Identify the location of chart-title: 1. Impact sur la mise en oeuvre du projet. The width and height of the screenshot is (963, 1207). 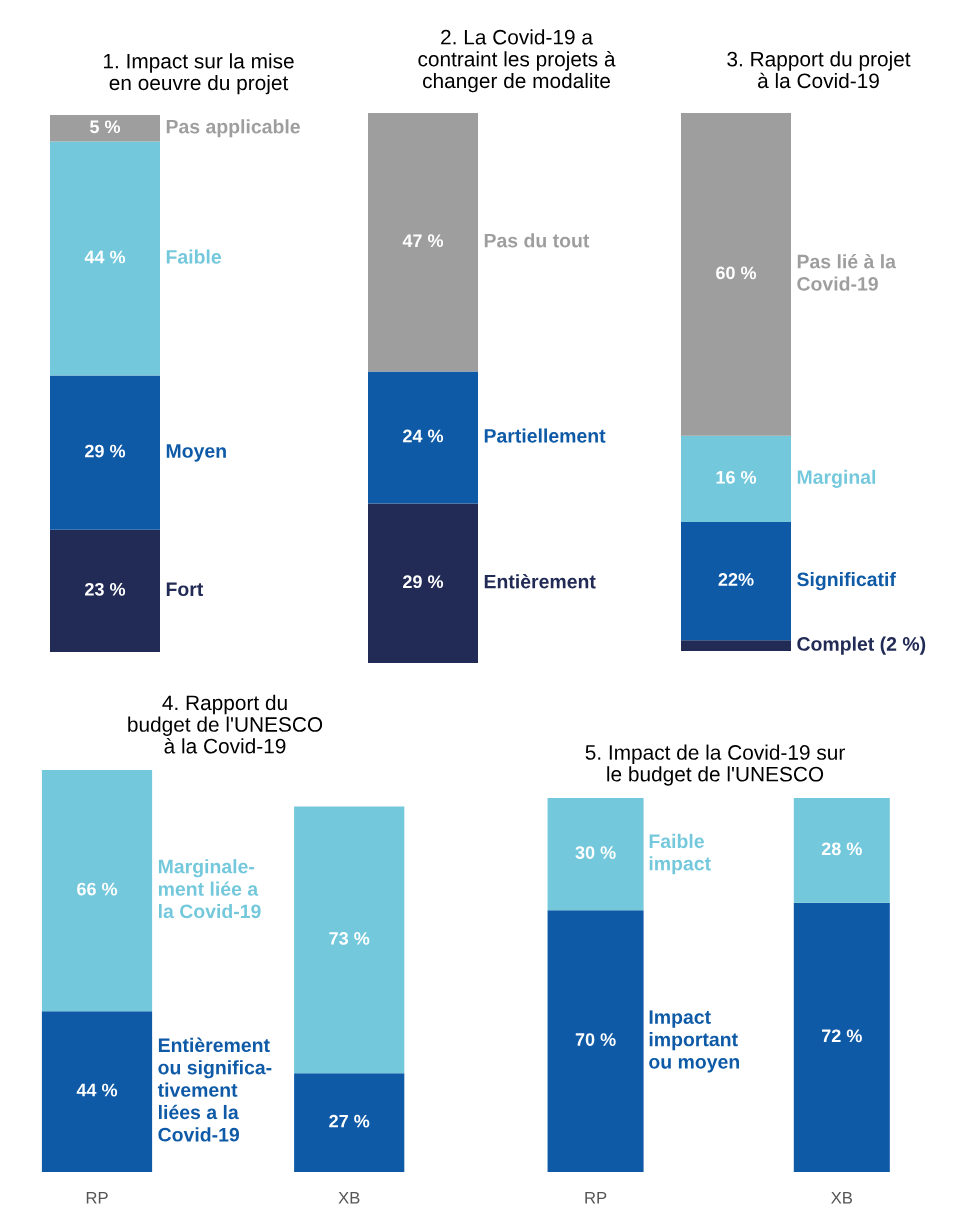
(199, 74).